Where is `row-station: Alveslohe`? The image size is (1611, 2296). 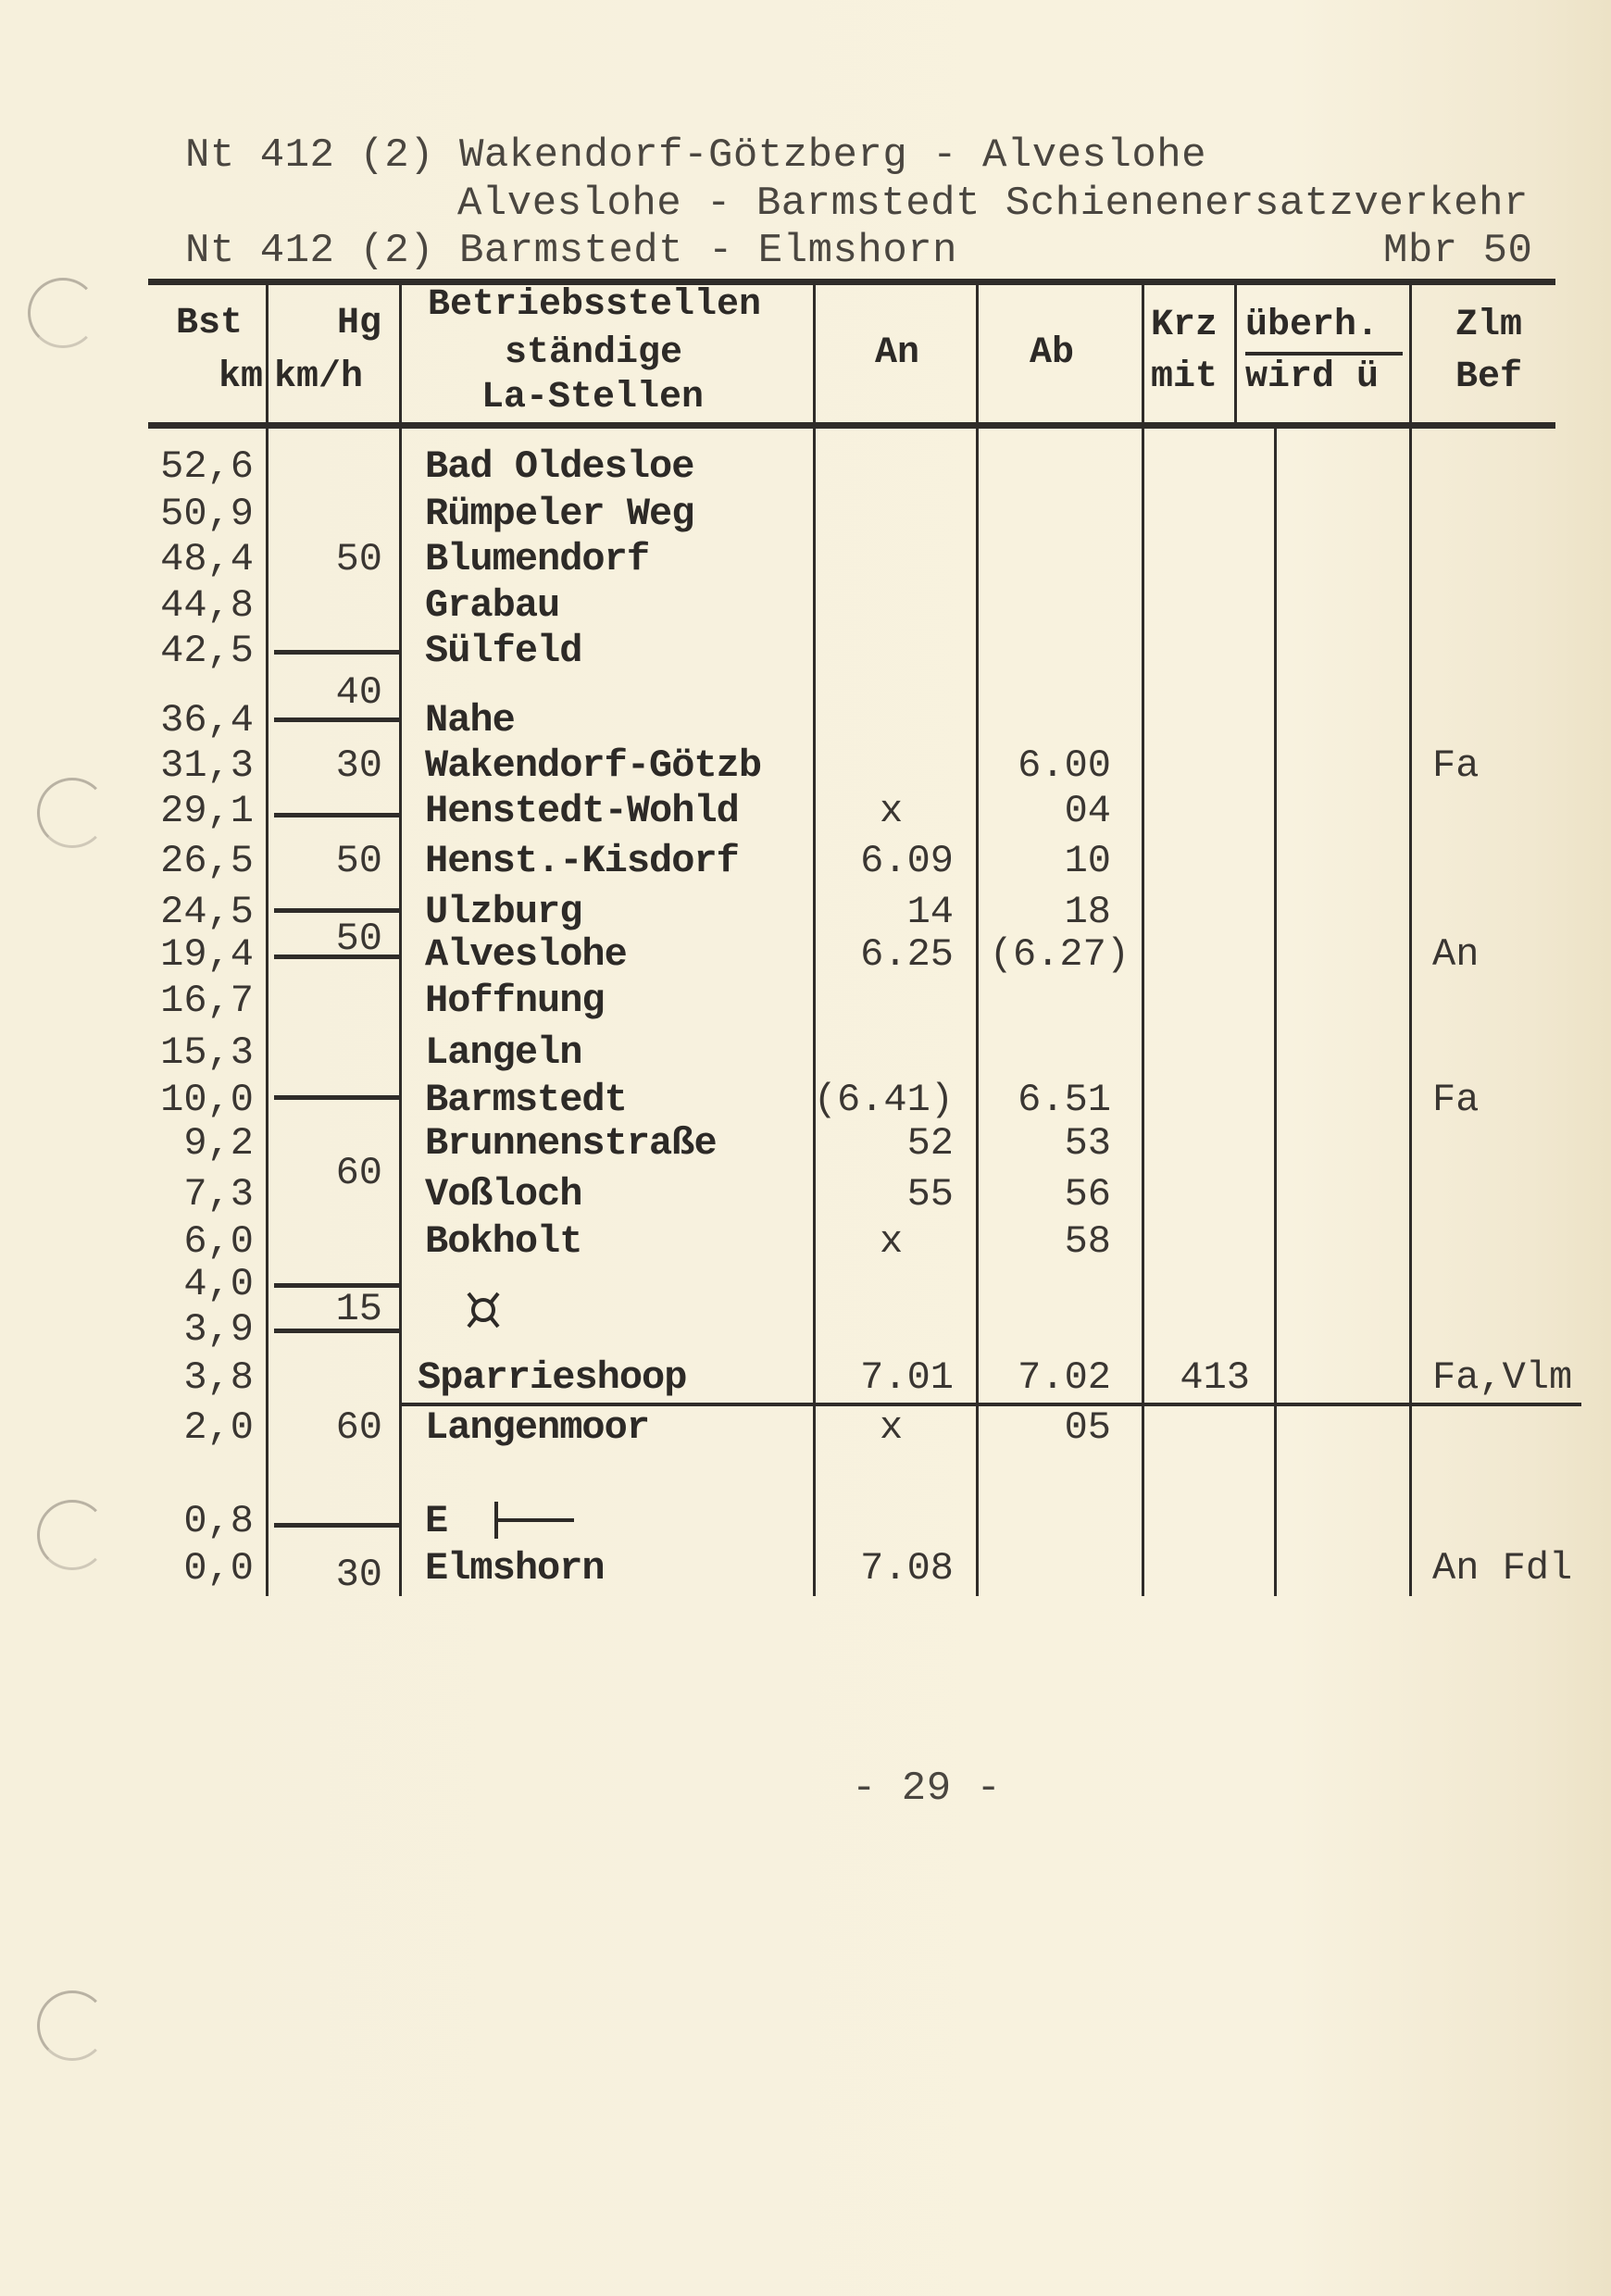 row-station: Alveslohe is located at coordinates (526, 954).